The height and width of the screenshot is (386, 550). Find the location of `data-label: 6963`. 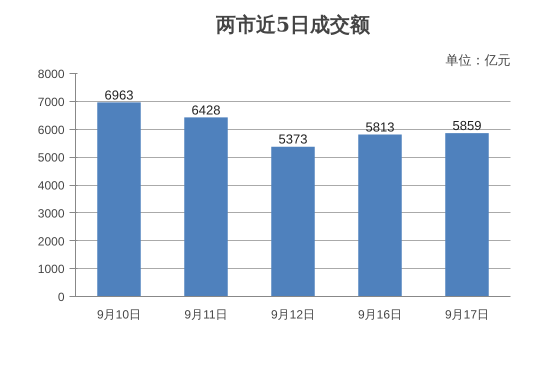

data-label: 6963 is located at coordinates (119, 94).